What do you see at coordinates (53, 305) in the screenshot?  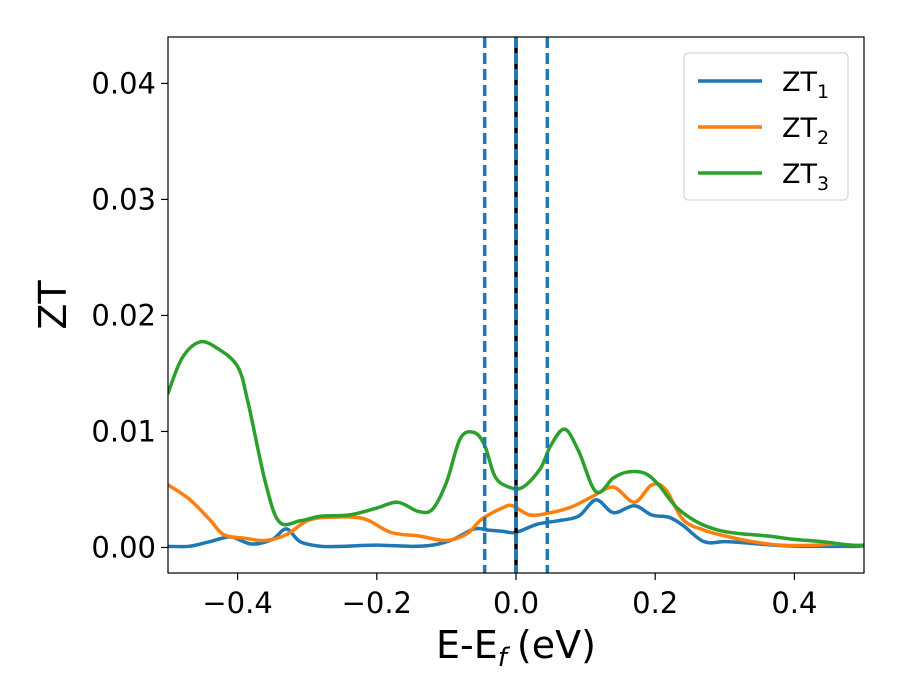 I see `y-axis-label: ZT` at bounding box center [53, 305].